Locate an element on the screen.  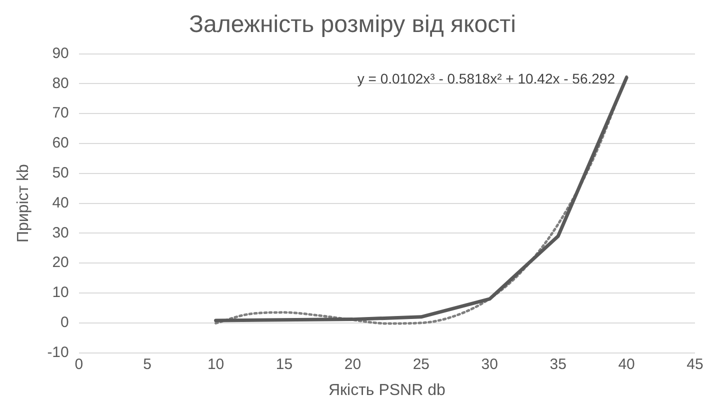
x-tick-label: 10 is located at coordinates (215, 364).